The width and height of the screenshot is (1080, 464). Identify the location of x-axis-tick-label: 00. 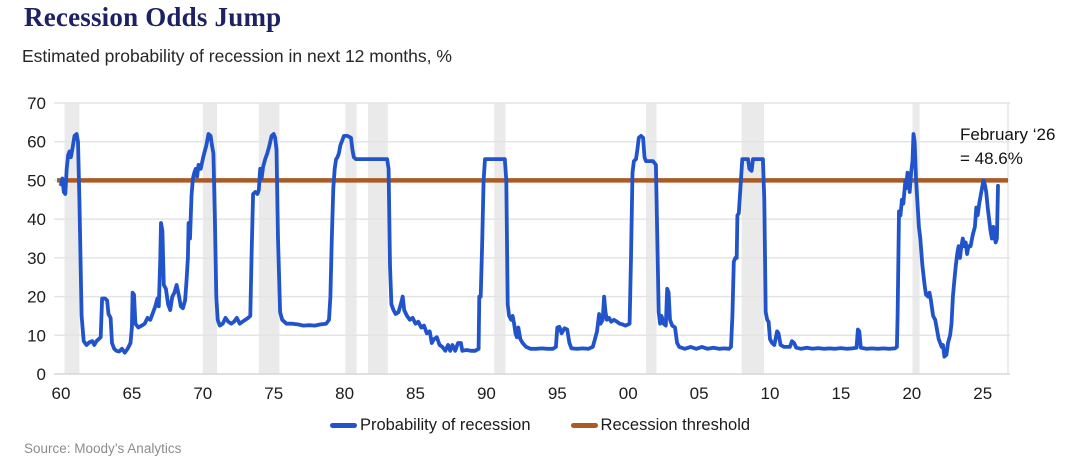
(628, 393).